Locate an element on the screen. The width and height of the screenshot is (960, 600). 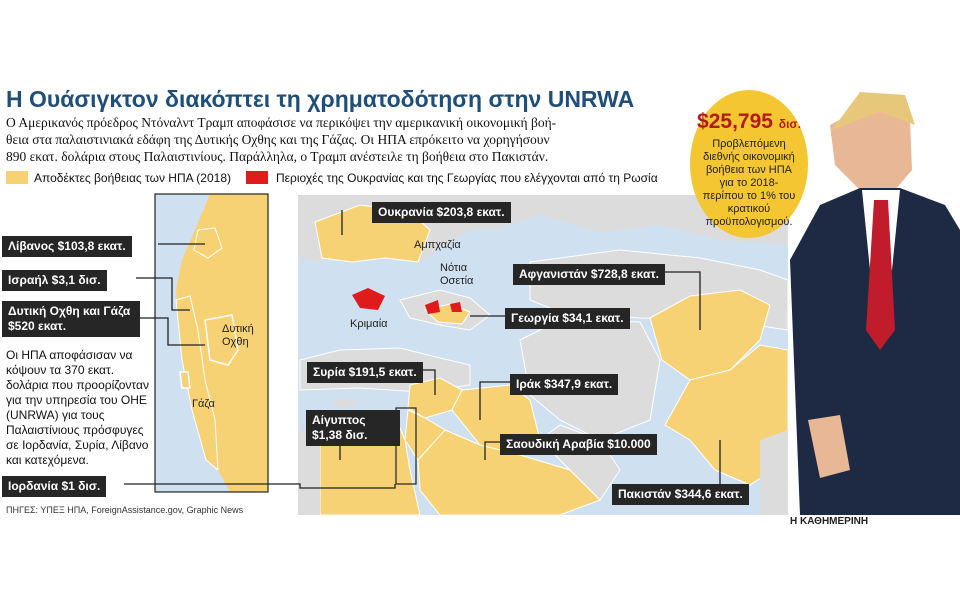
callout-ukraine: Ουκρανία $203,8 εκατ. is located at coordinates (441, 212).